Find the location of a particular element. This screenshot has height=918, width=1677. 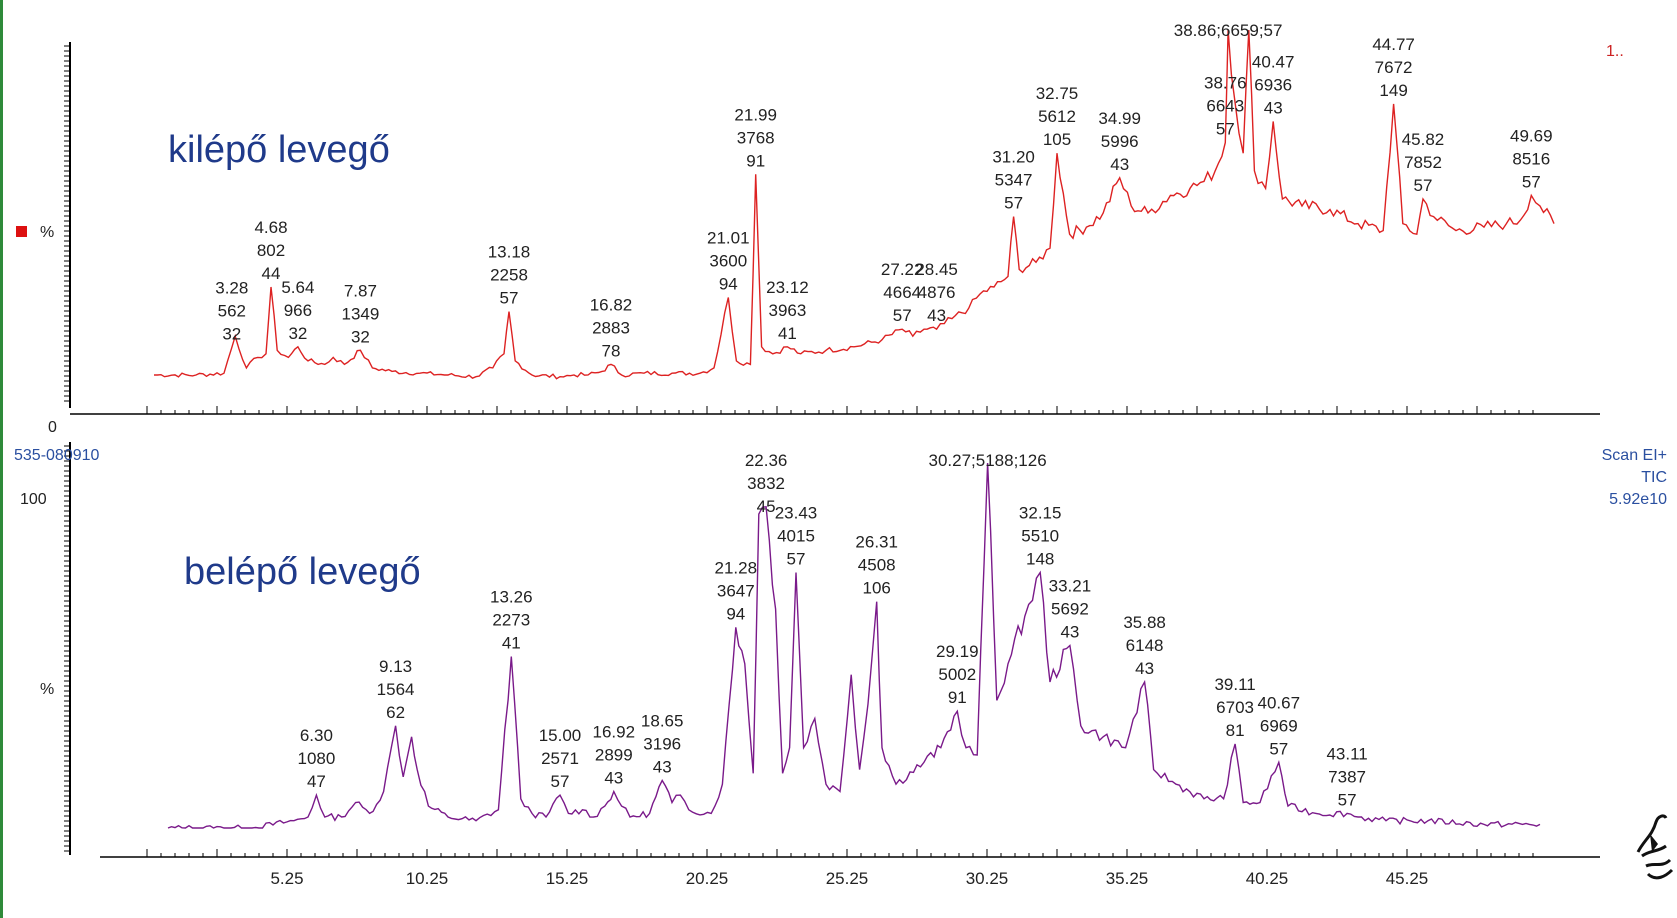

peak-label: 6969 is located at coordinates (1279, 725).